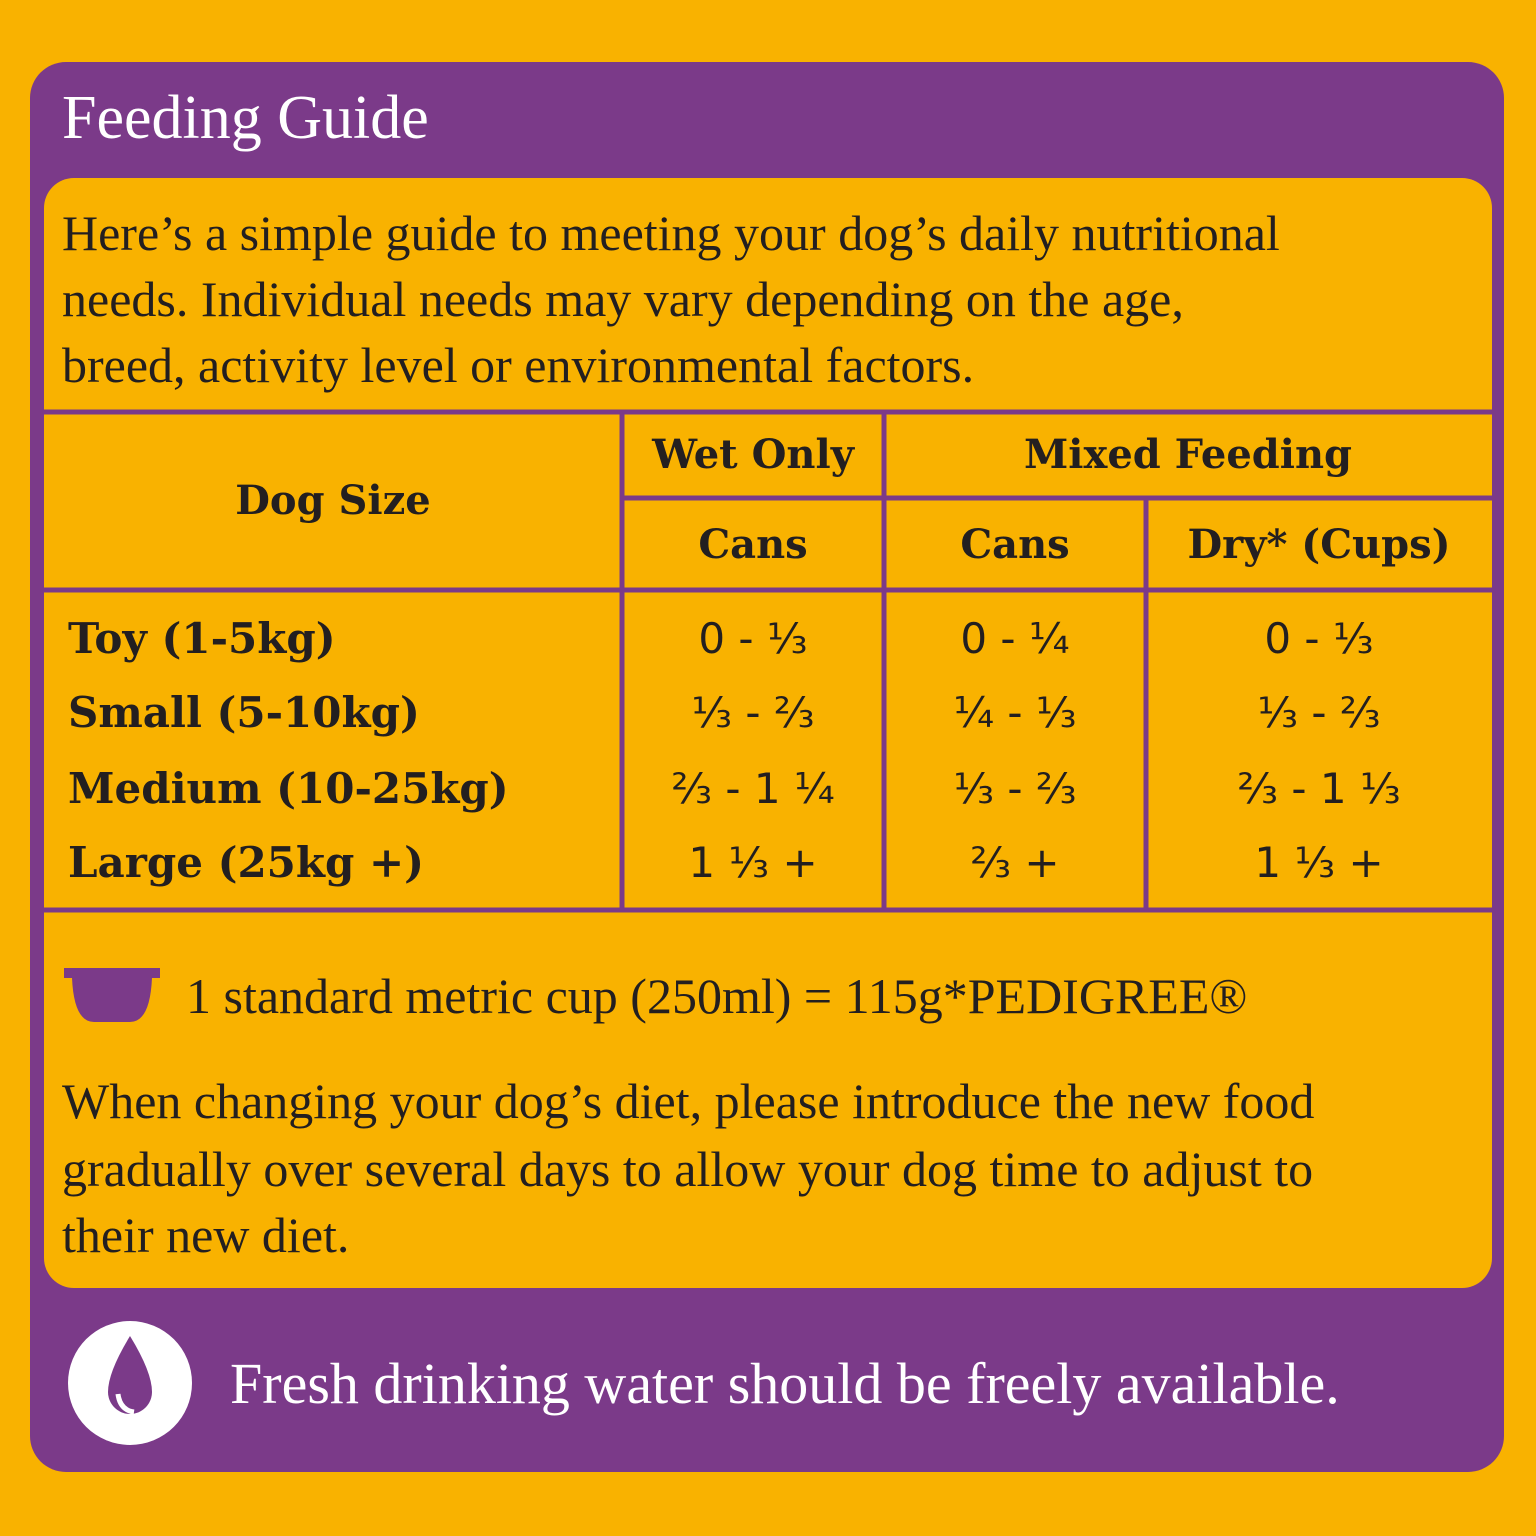  Describe the element at coordinates (1015, 712) in the screenshot. I see `amount: ¼ - ⅓` at that location.